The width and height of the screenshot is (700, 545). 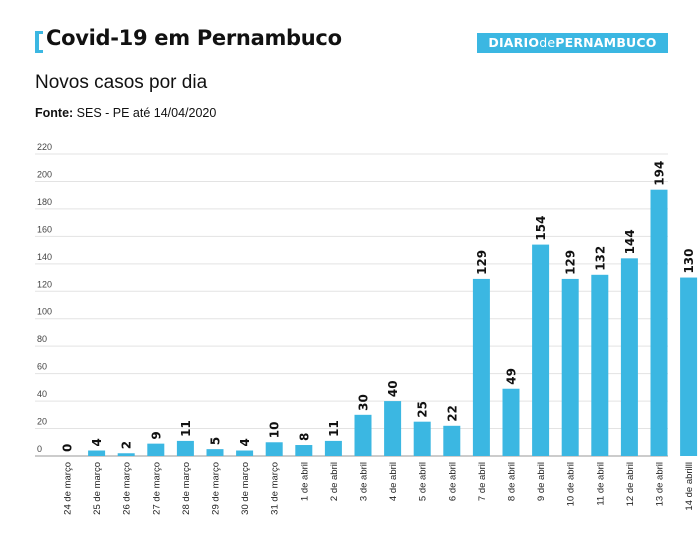 I want to click on page-title: Covid-19 em Pernambuco, so click(x=194, y=38).